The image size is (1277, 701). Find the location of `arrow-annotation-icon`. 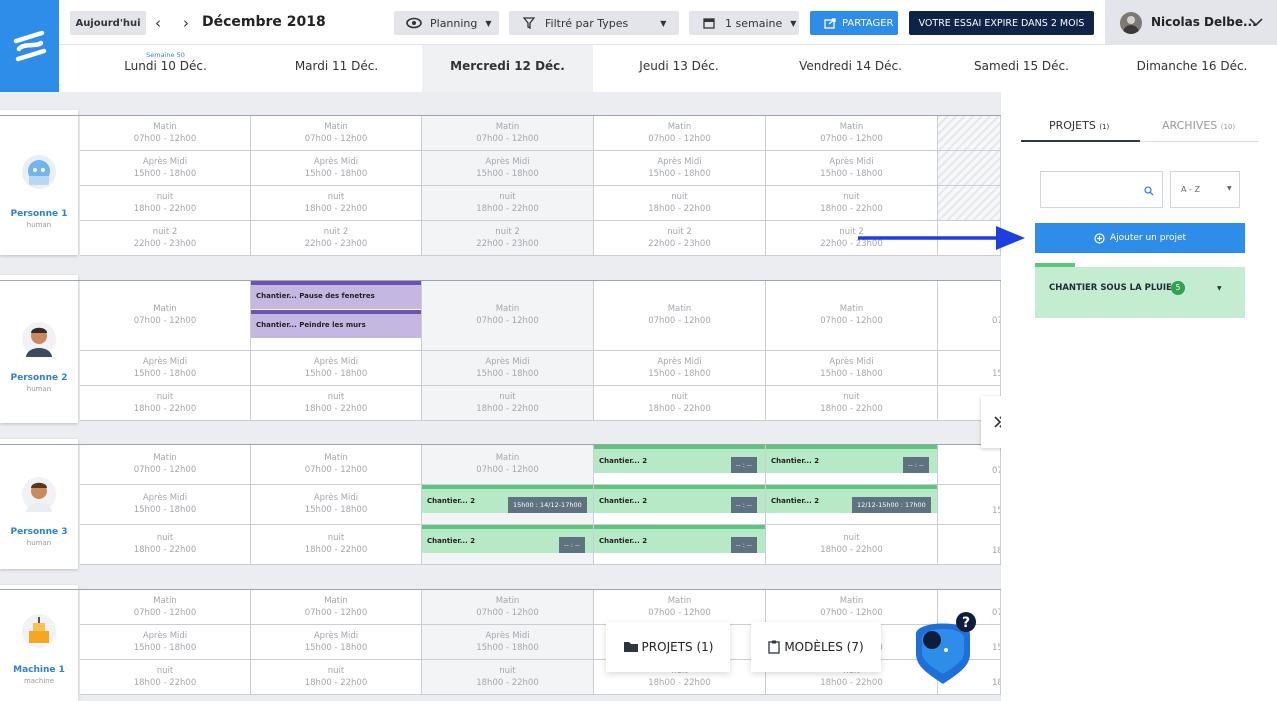

arrow-annotation-icon is located at coordinates (941, 238).